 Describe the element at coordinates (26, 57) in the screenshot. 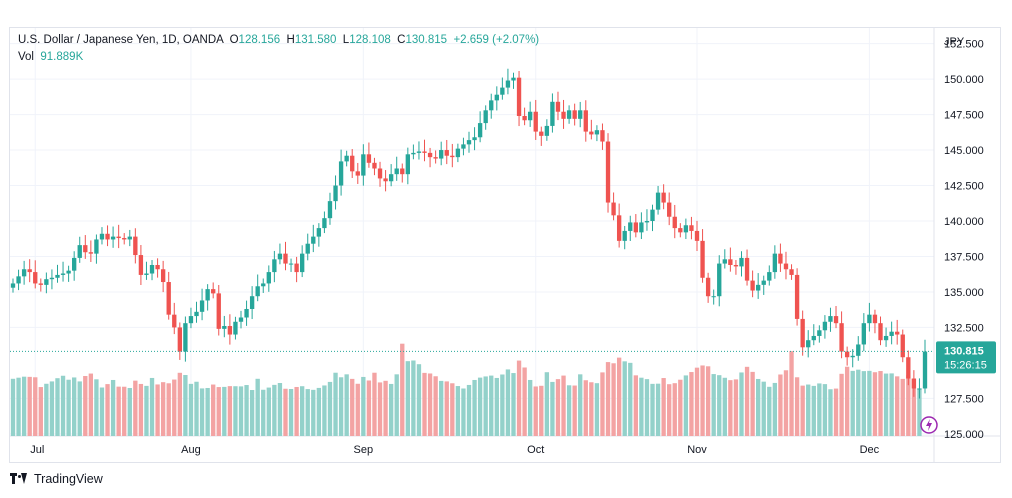

I see `volume-label: Vol` at that location.